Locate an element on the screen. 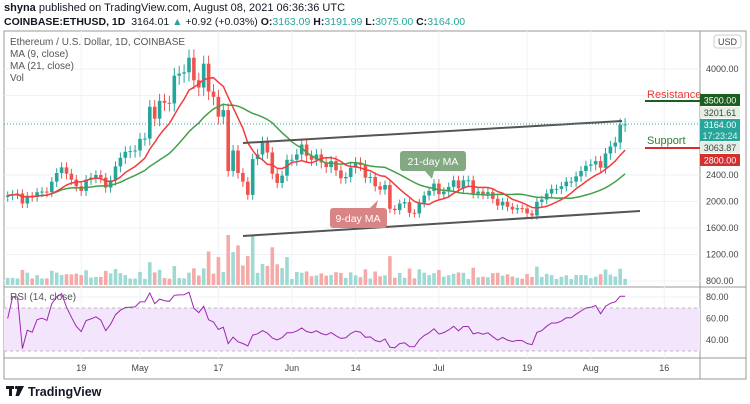 This screenshot has width=750, height=404. upper-trendline is located at coordinates (432, 132).